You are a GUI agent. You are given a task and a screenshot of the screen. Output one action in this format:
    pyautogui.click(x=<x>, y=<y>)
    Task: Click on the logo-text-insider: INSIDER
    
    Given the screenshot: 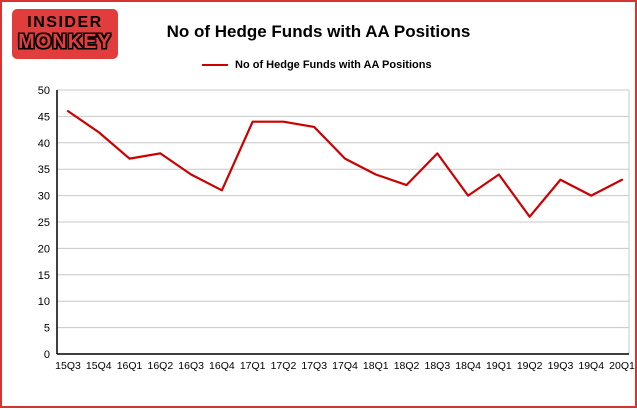 What is the action you would take?
    pyautogui.click(x=65, y=23)
    